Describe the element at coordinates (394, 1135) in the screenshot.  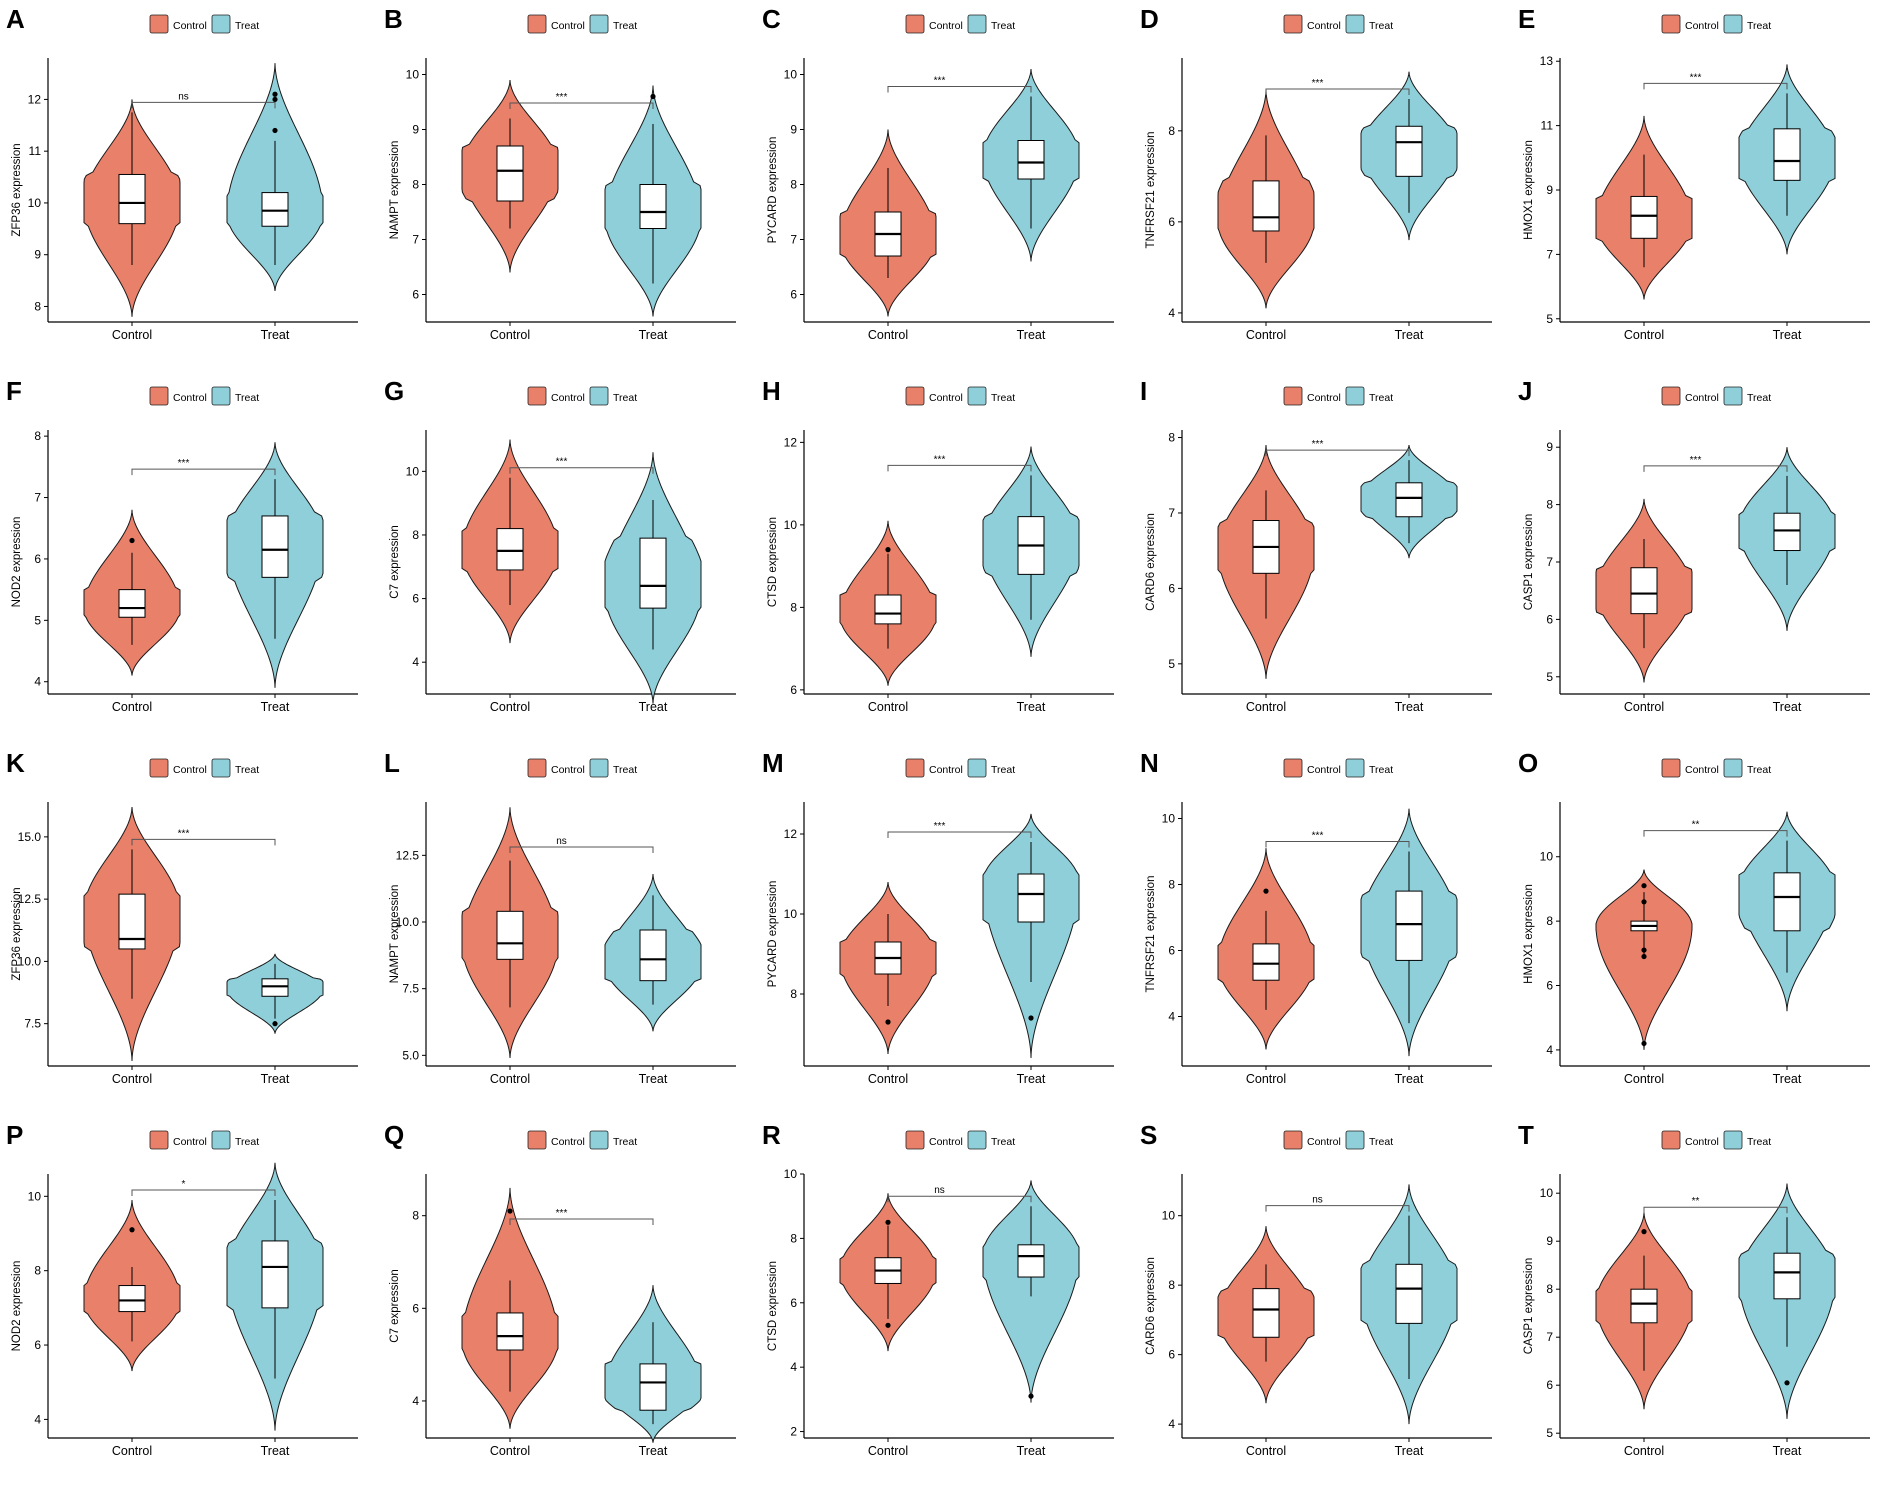
I see `panel-letter: Q` at that location.